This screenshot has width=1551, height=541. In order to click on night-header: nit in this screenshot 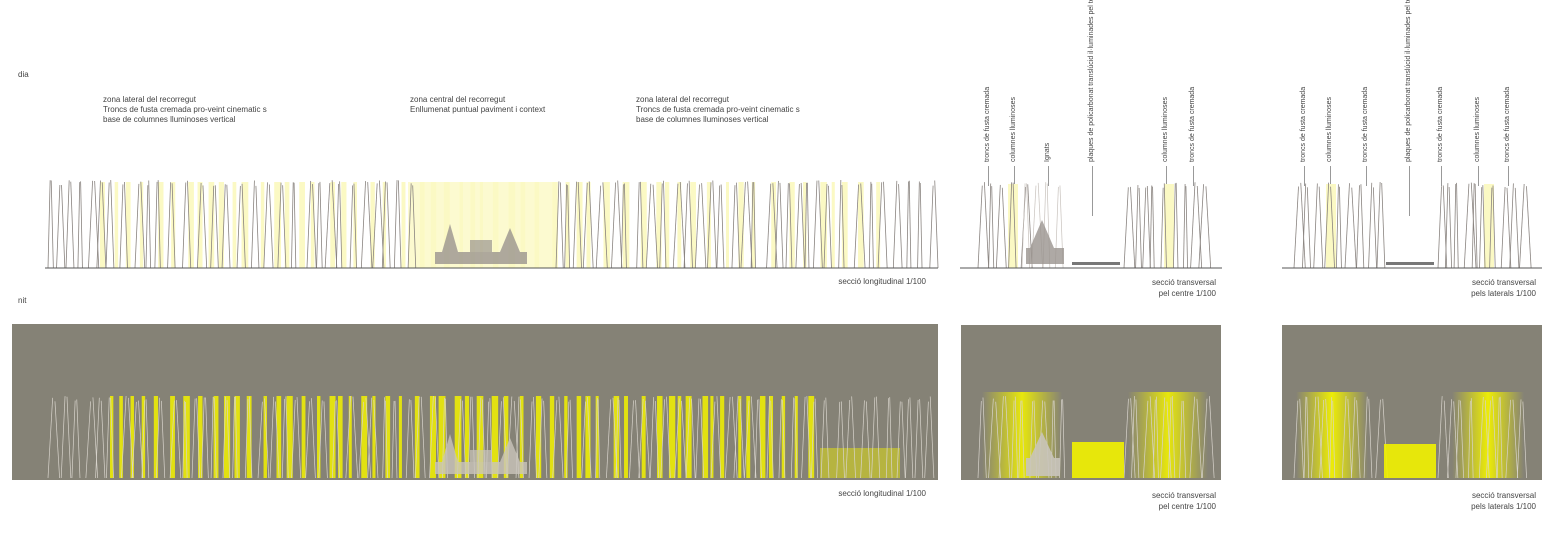, I will do `click(22, 300)`.